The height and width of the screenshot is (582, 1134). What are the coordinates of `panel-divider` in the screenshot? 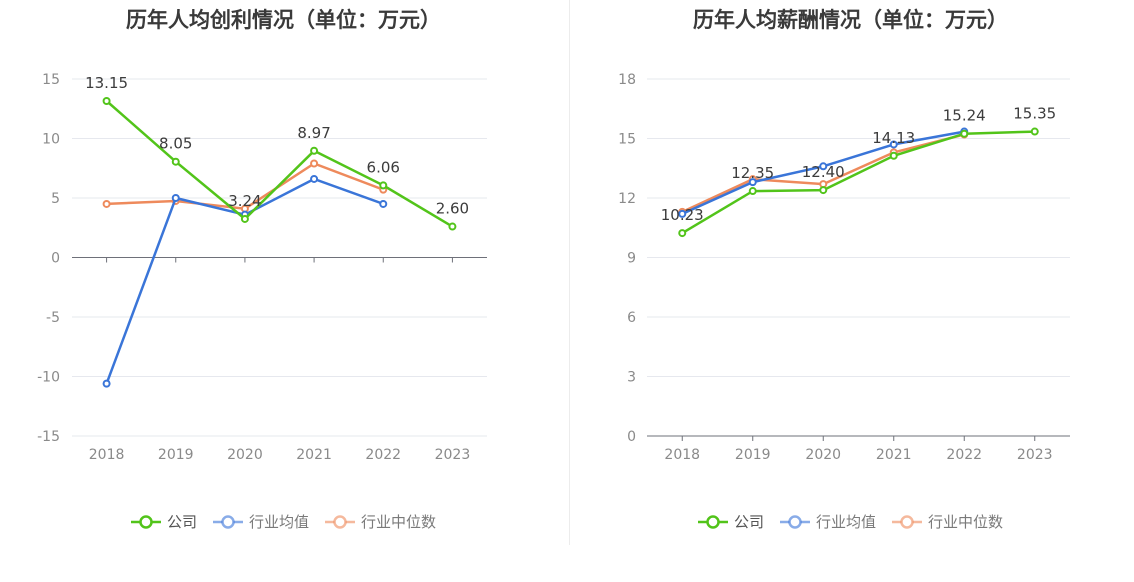 It's located at (569, 272).